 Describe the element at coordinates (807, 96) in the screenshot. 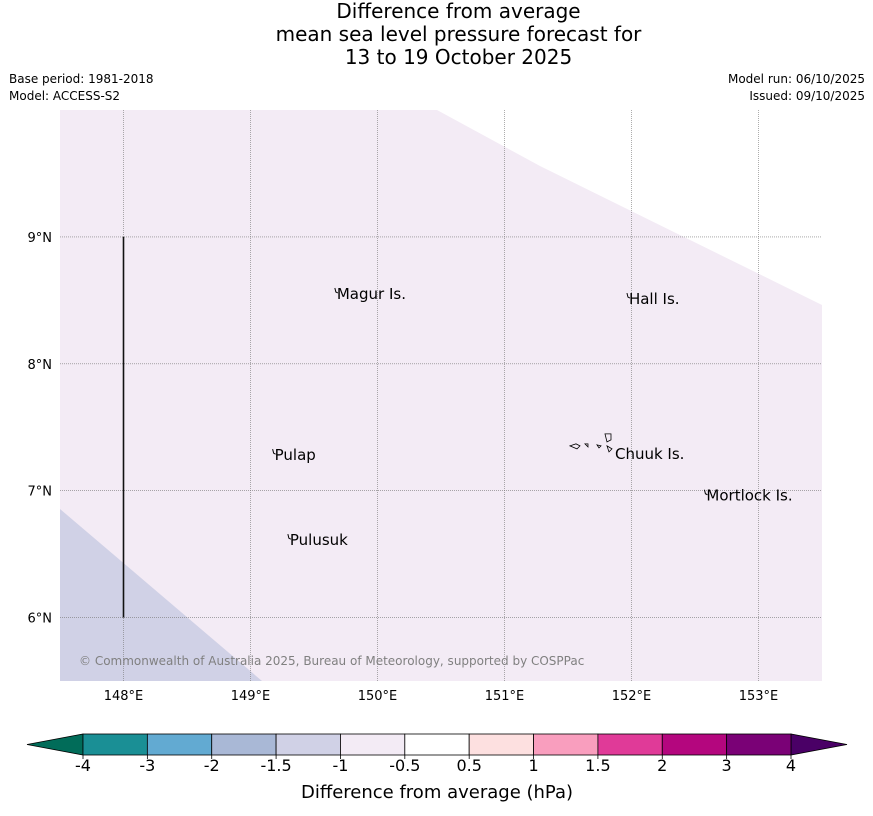

I see `issued-date: Issued: 09/10/2025` at that location.